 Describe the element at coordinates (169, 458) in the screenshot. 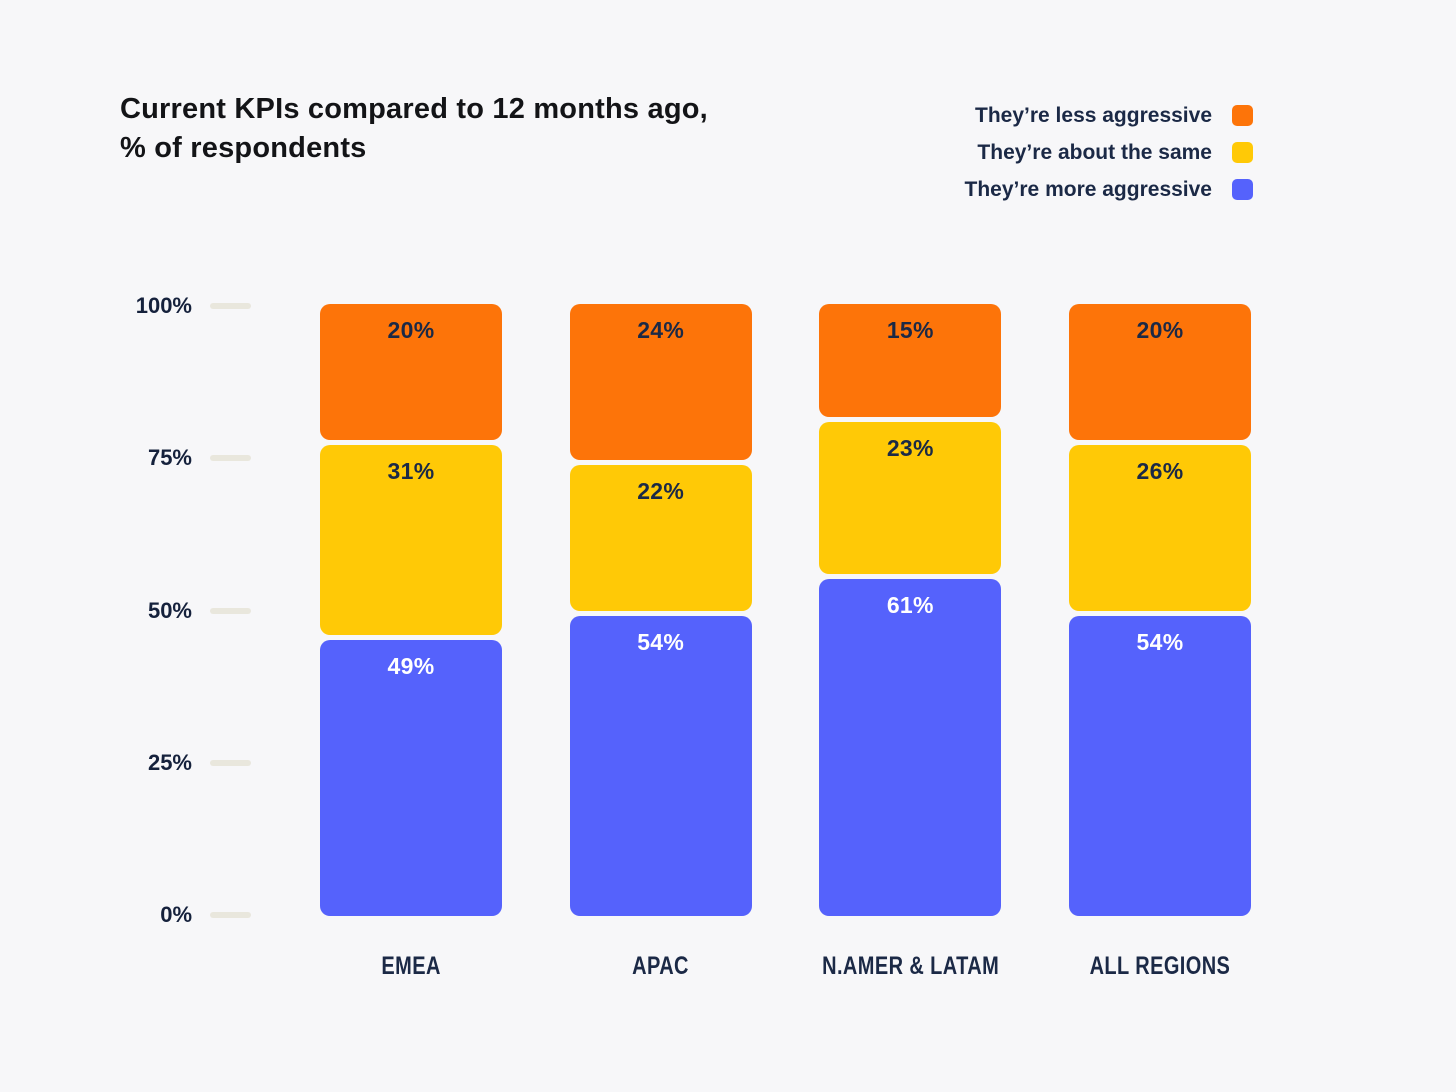

I see `y-tick-label: 75%` at that location.